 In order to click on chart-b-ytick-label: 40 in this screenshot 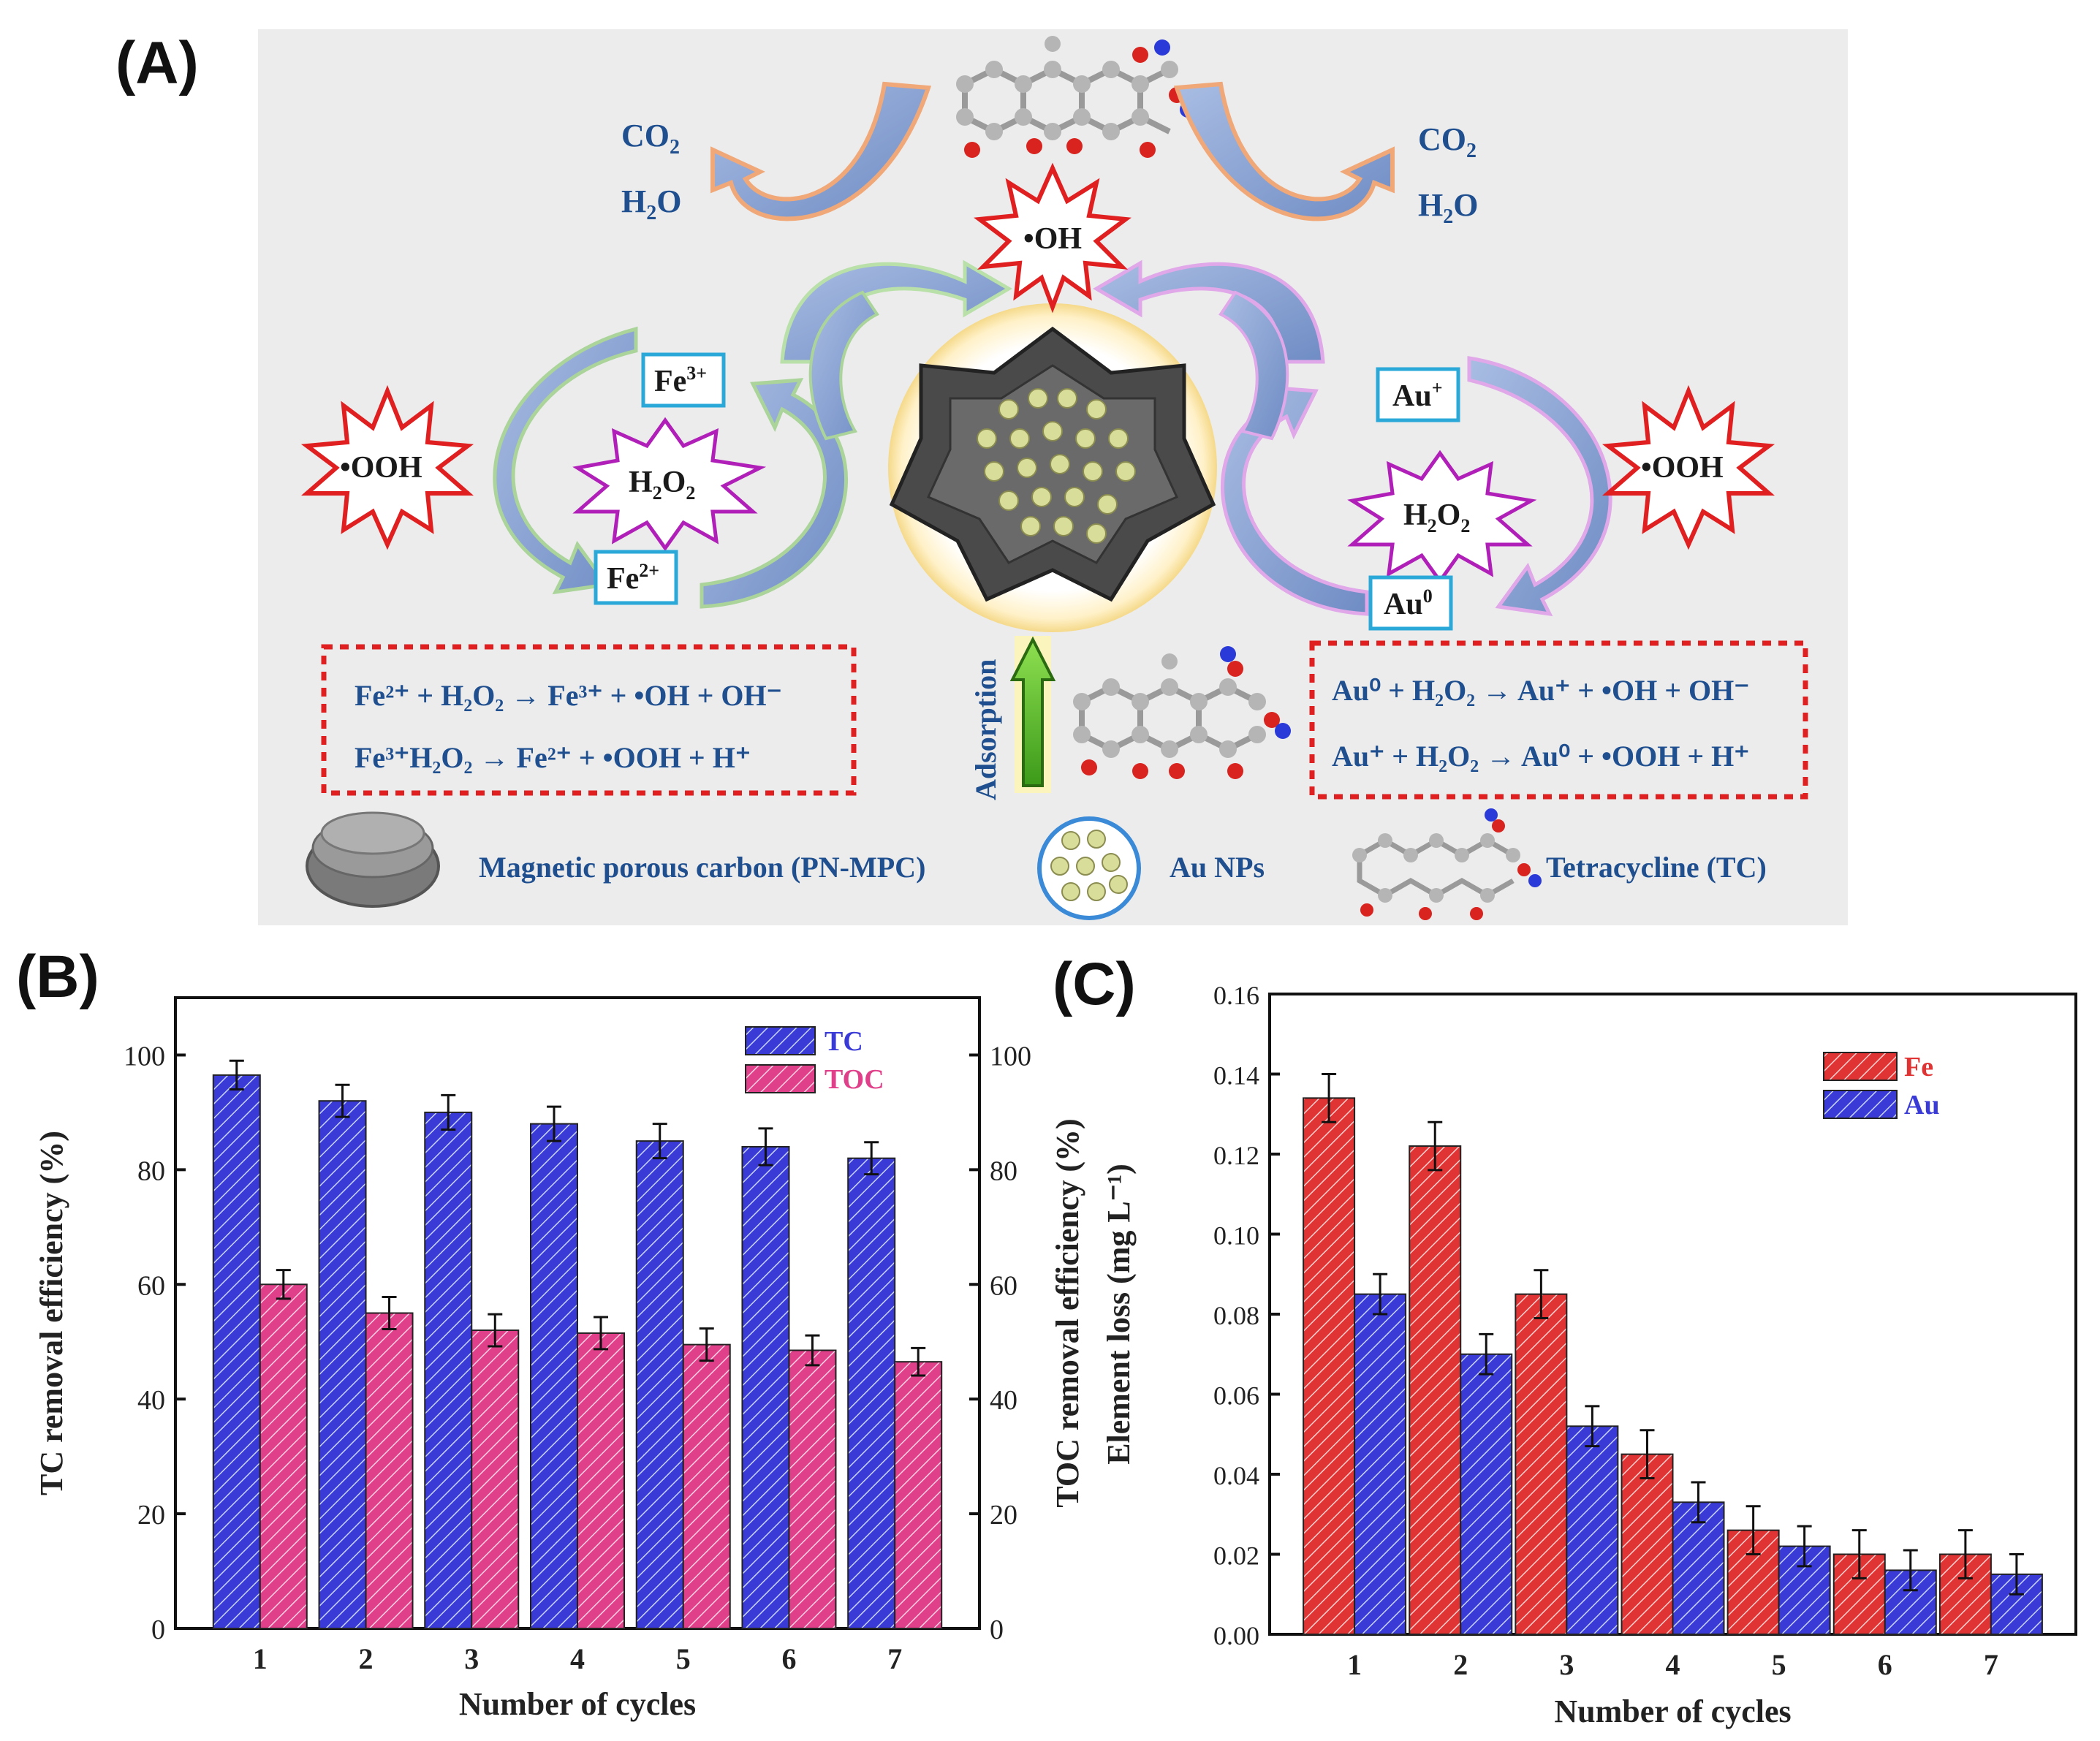, I will do `click(151, 1400)`.